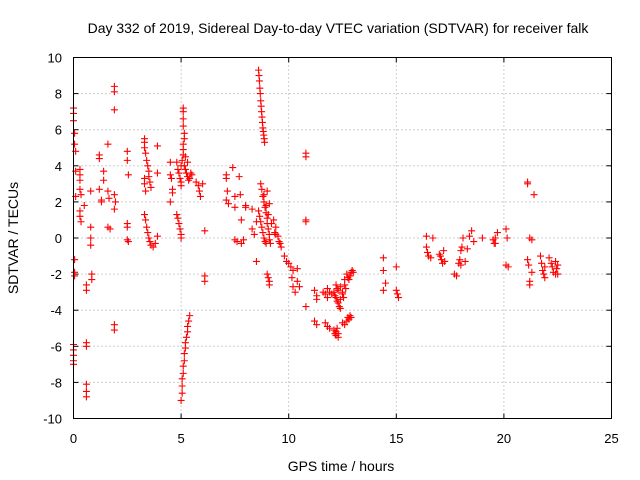 The width and height of the screenshot is (640, 480). What do you see at coordinates (180, 438) in the screenshot?
I see `x-tick-label: 5` at bounding box center [180, 438].